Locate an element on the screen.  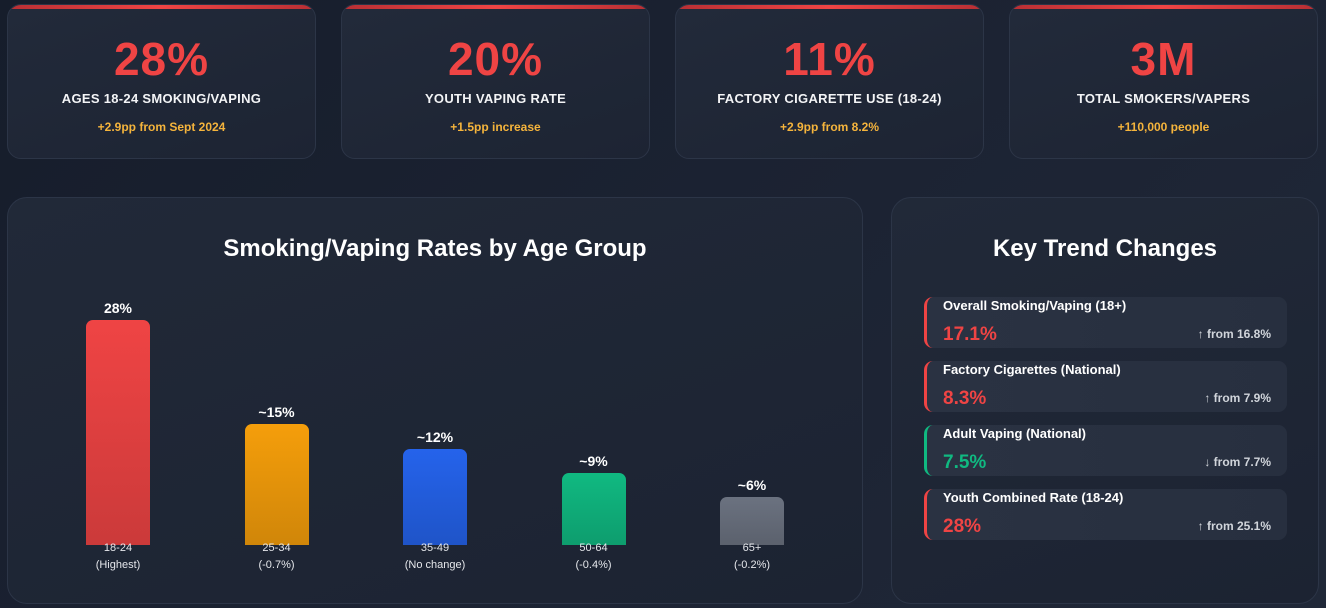
bar-note: (Highest) is located at coordinates (118, 565).